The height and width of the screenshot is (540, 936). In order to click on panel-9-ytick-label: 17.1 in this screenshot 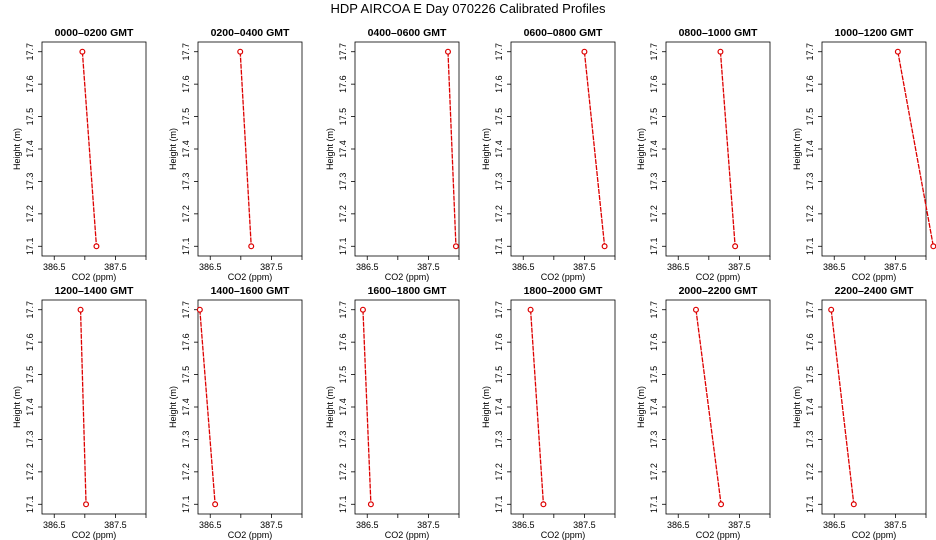, I will do `click(343, 505)`.